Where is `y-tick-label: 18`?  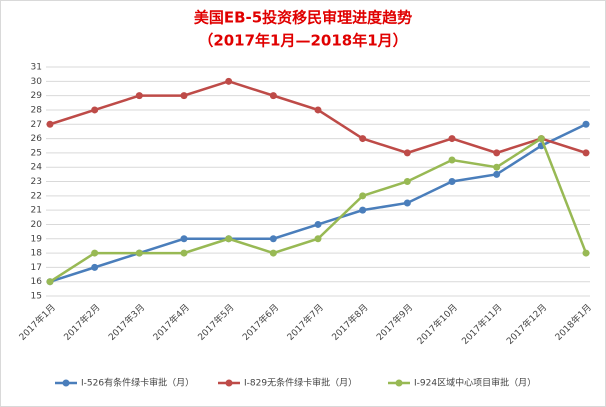 y-tick-label: 18 is located at coordinates (37, 254).